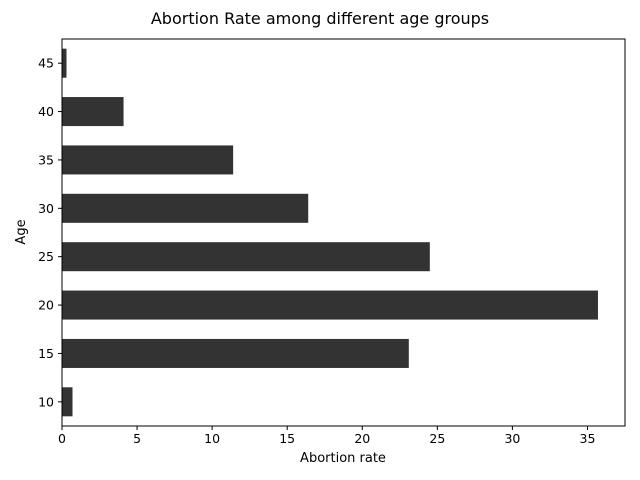 The image size is (640, 480). I want to click on y-tick-label: 45, so click(46, 63).